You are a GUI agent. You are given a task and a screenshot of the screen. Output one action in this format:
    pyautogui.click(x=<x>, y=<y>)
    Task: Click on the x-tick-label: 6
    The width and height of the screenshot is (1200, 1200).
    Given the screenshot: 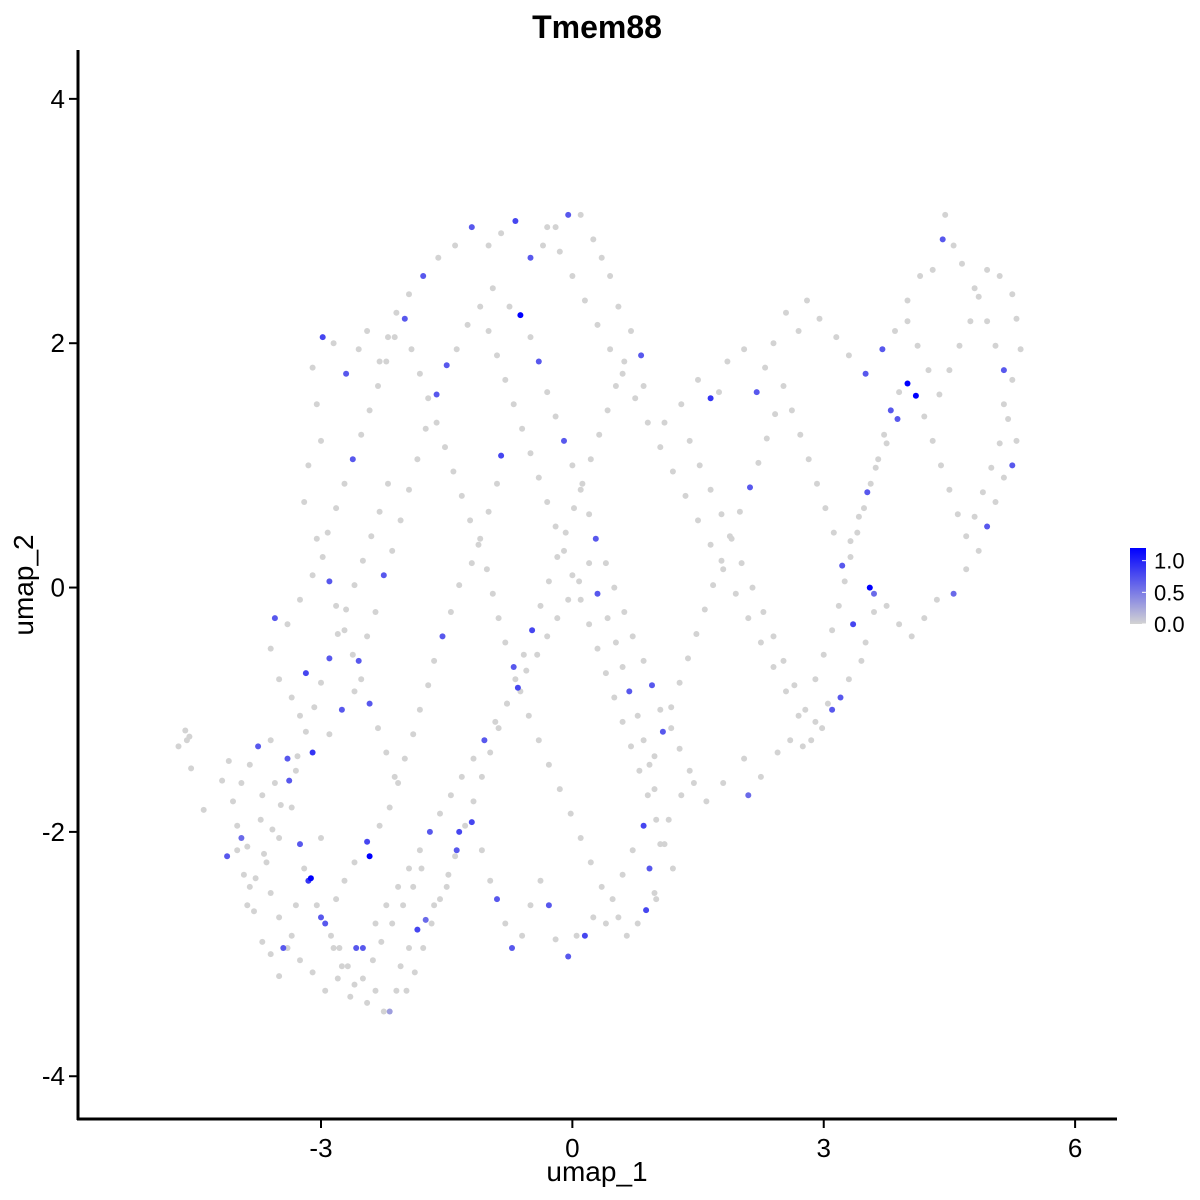 What is the action you would take?
    pyautogui.click(x=1075, y=1148)
    